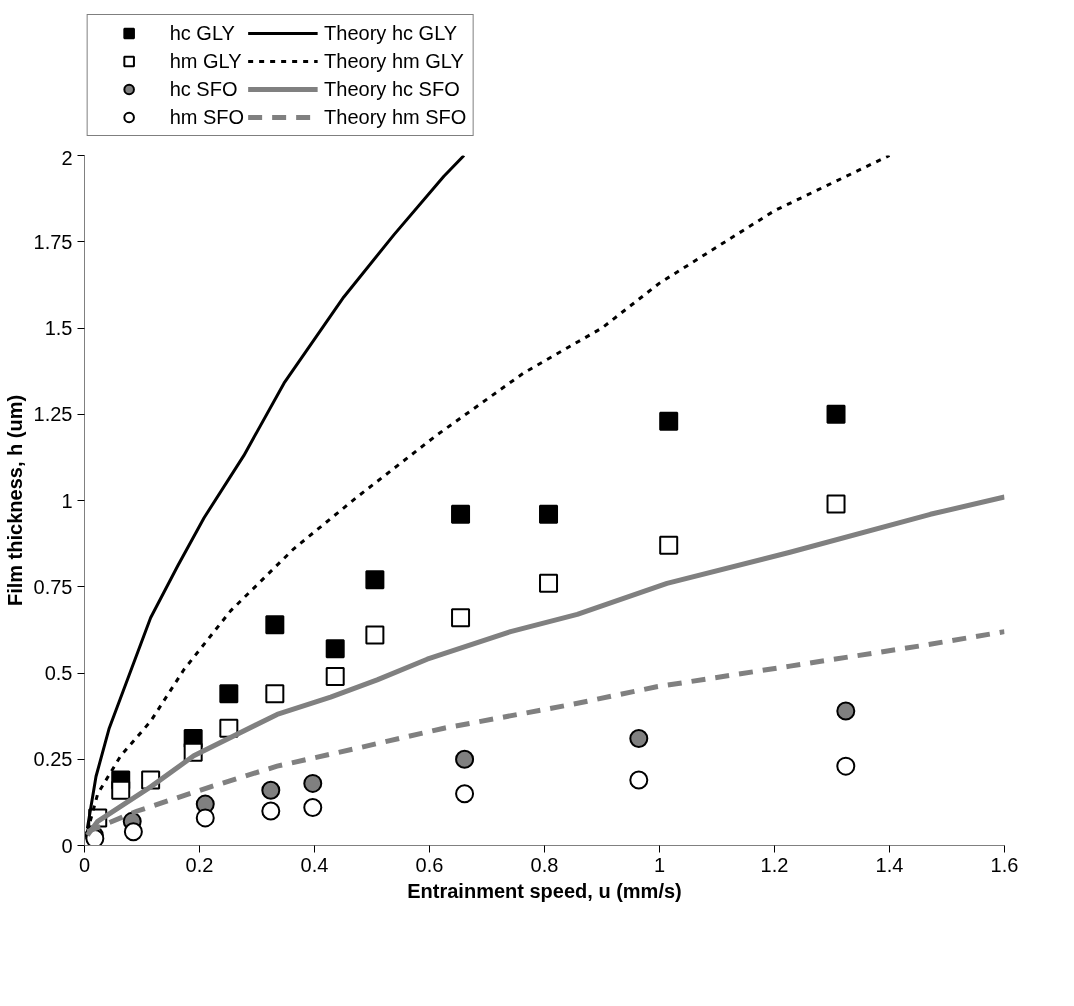 The width and height of the screenshot is (1074, 1006). I want to click on legend-label: hc GLY, so click(202, 33).